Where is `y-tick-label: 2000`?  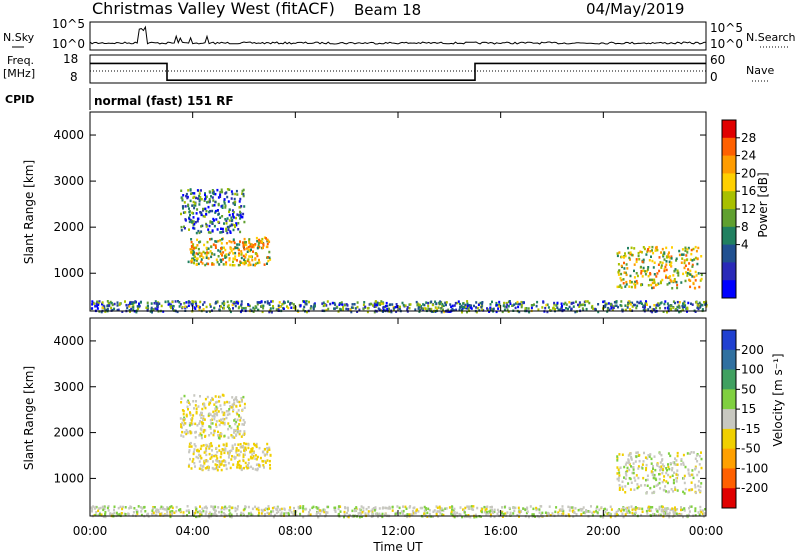 y-tick-label: 2000 is located at coordinates (68, 227).